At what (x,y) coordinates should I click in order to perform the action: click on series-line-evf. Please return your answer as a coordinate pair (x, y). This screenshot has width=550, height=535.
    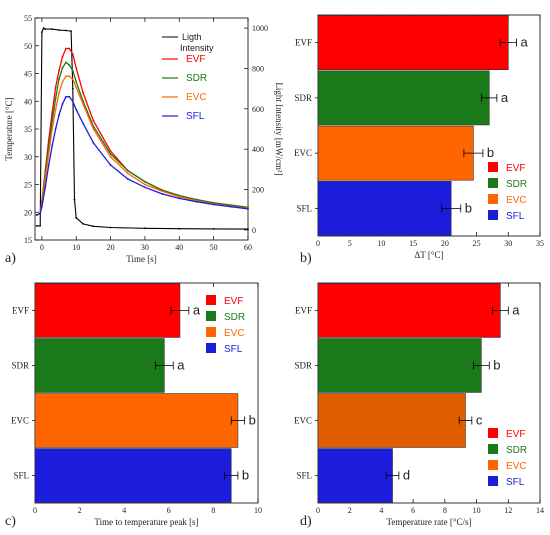
    Looking at the image, I should click on (142, 131).